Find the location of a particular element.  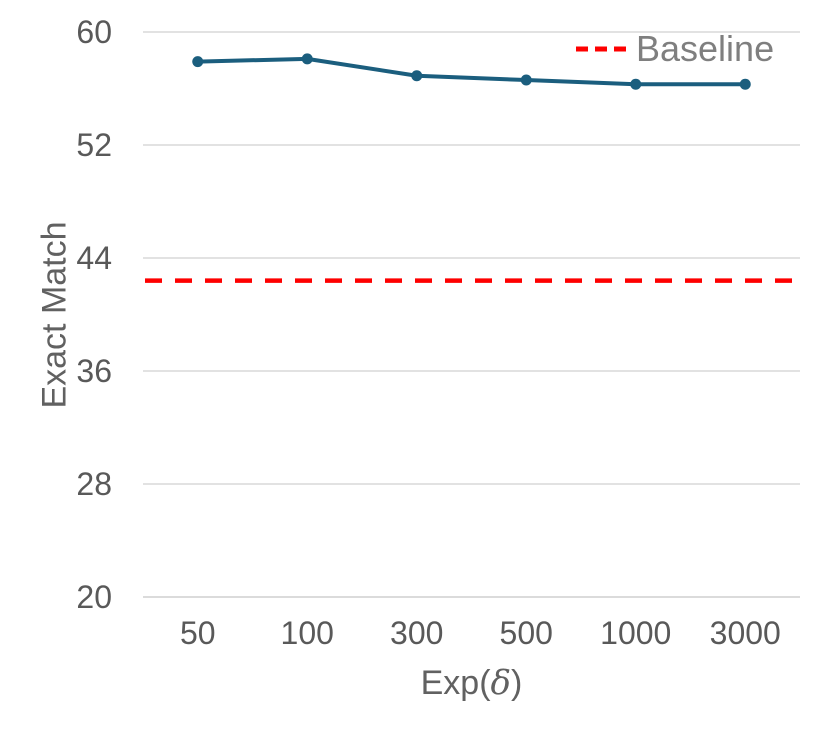

y-tick-label: 36 is located at coordinates (94, 371).